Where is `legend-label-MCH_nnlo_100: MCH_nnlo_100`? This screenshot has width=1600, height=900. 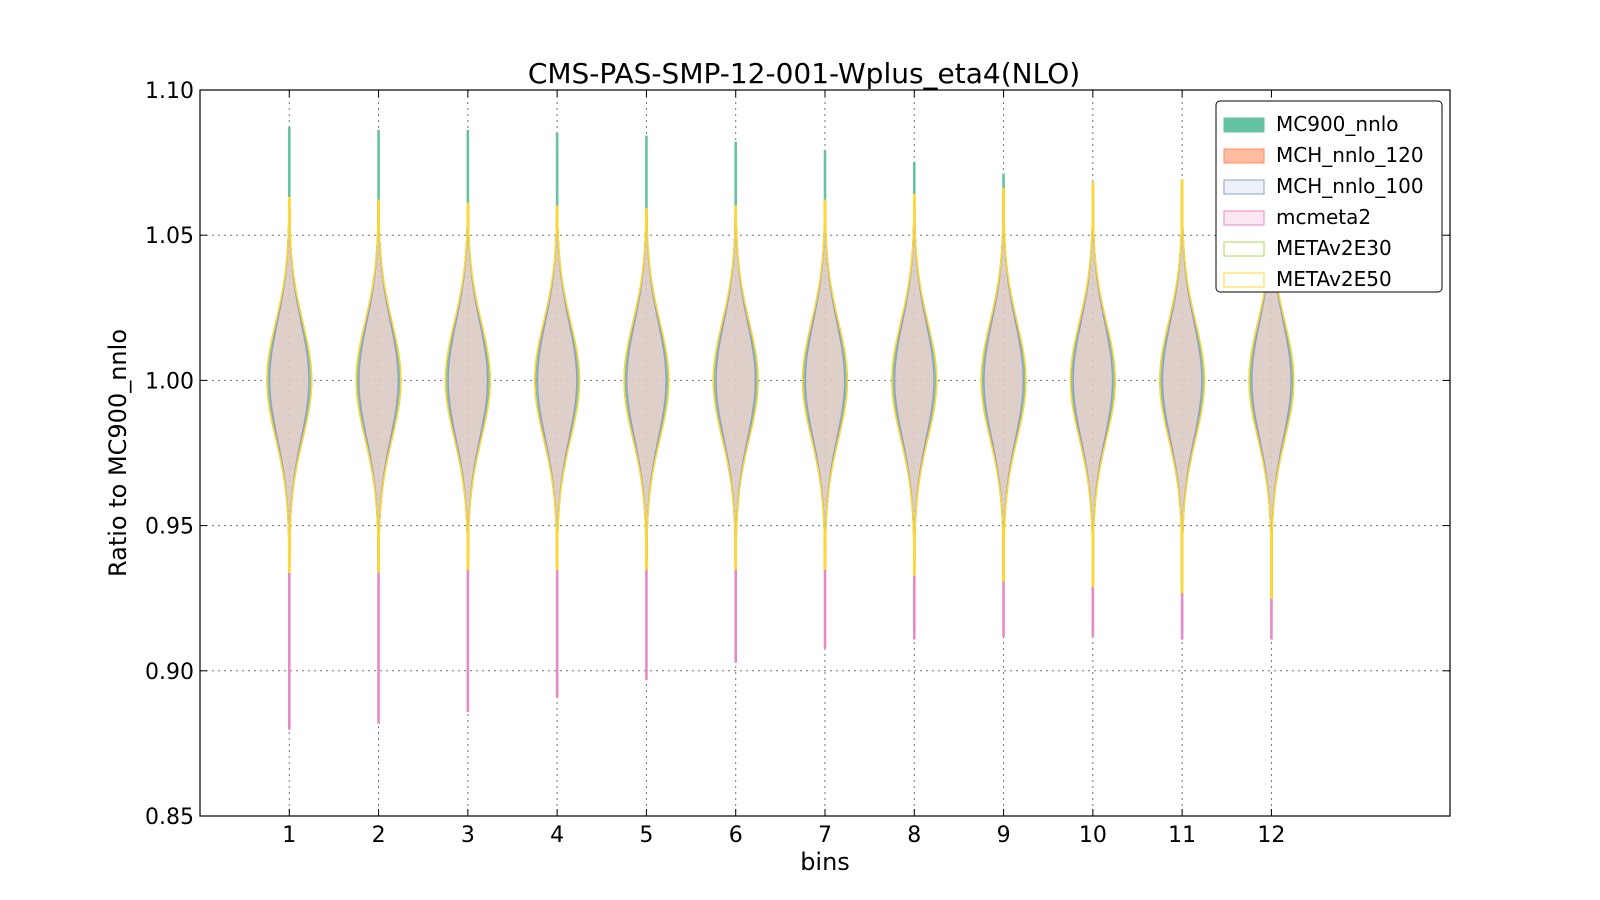 legend-label-MCH_nnlo_100: MCH_nnlo_100 is located at coordinates (1350, 186).